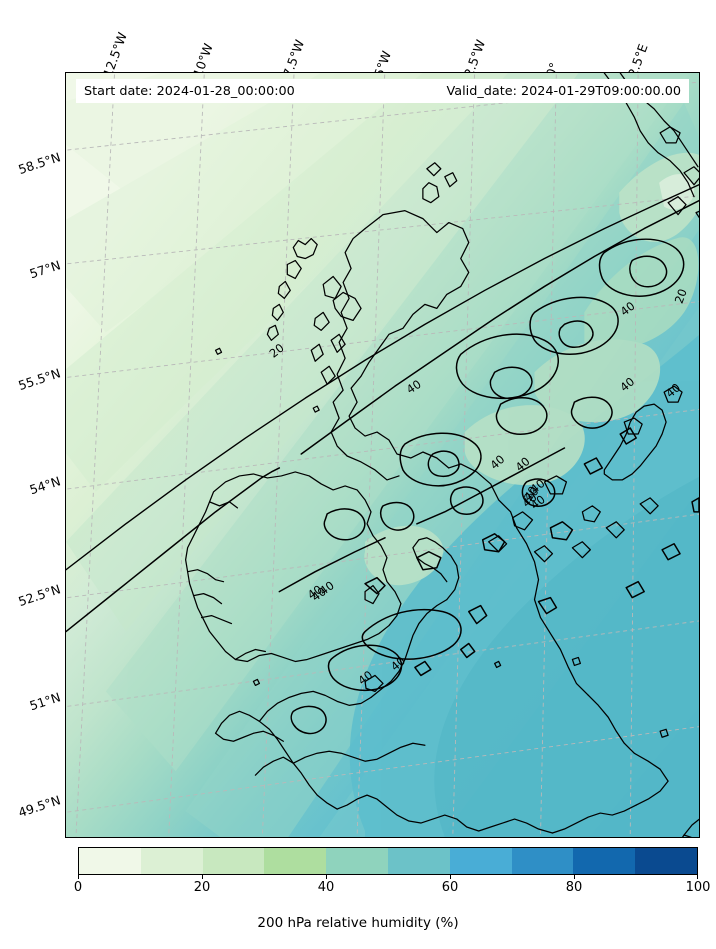 This screenshot has height=949, width=716. Describe the element at coordinates (39, 595) in the screenshot. I see `latitude-tick-4: 52.5°N` at that location.